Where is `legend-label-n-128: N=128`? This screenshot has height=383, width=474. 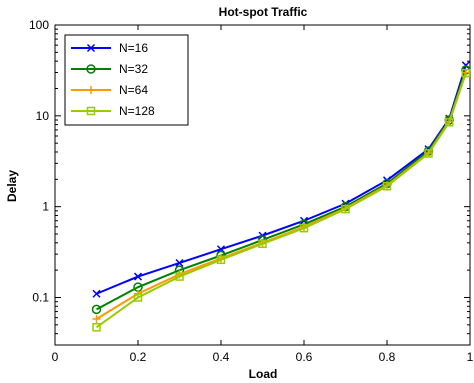
legend-label-n-128: N=128 is located at coordinates (137, 111).